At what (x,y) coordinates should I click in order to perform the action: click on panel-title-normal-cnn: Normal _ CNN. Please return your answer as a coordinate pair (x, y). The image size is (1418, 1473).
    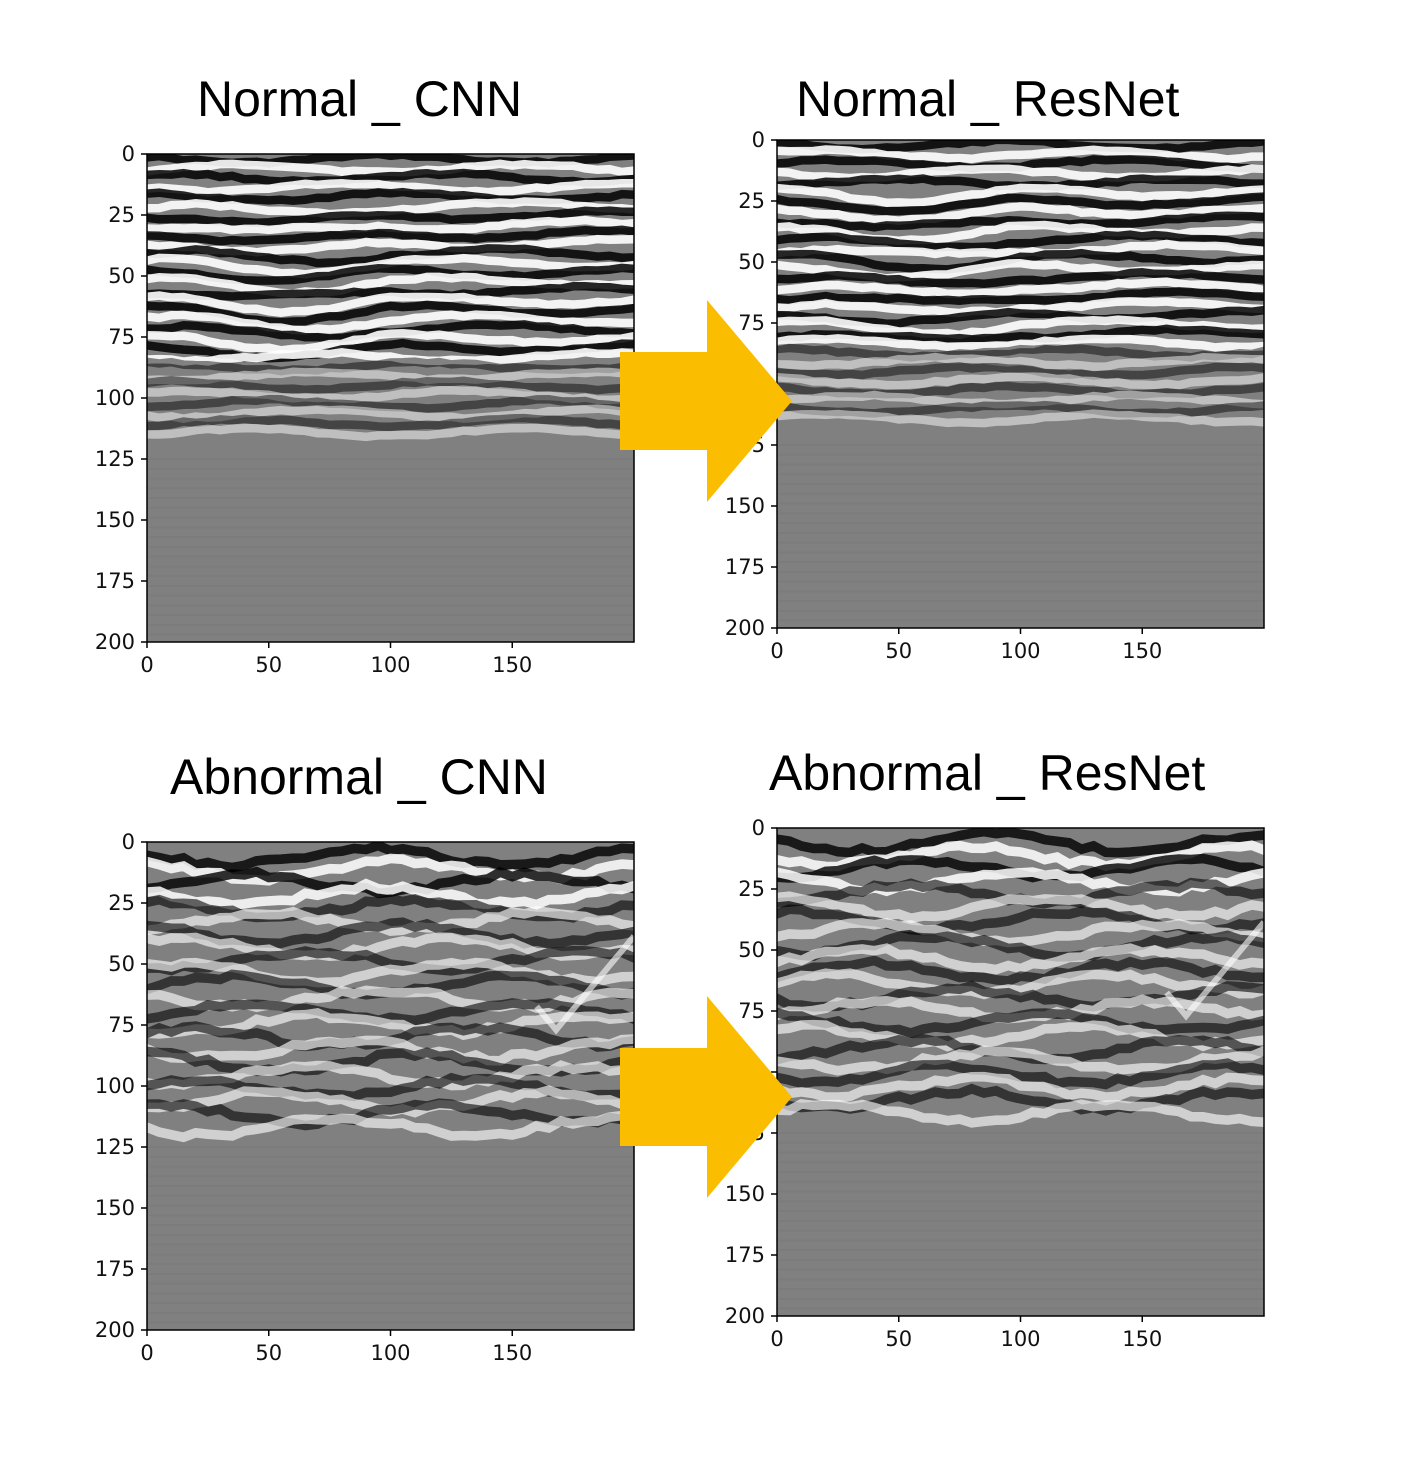
    Looking at the image, I should click on (360, 99).